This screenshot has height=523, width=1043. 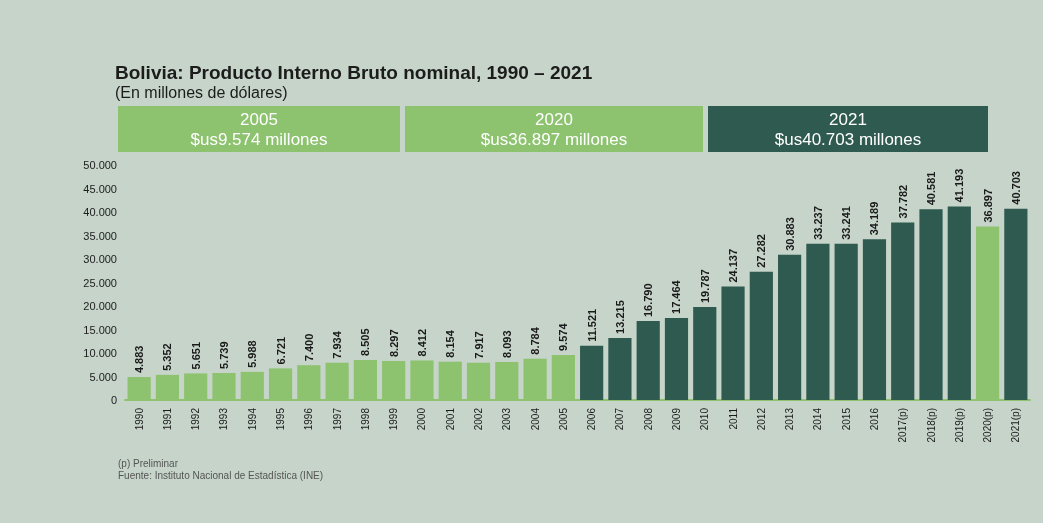 What do you see at coordinates (761, 419) in the screenshot?
I see `x-tick-label: 2012` at bounding box center [761, 419].